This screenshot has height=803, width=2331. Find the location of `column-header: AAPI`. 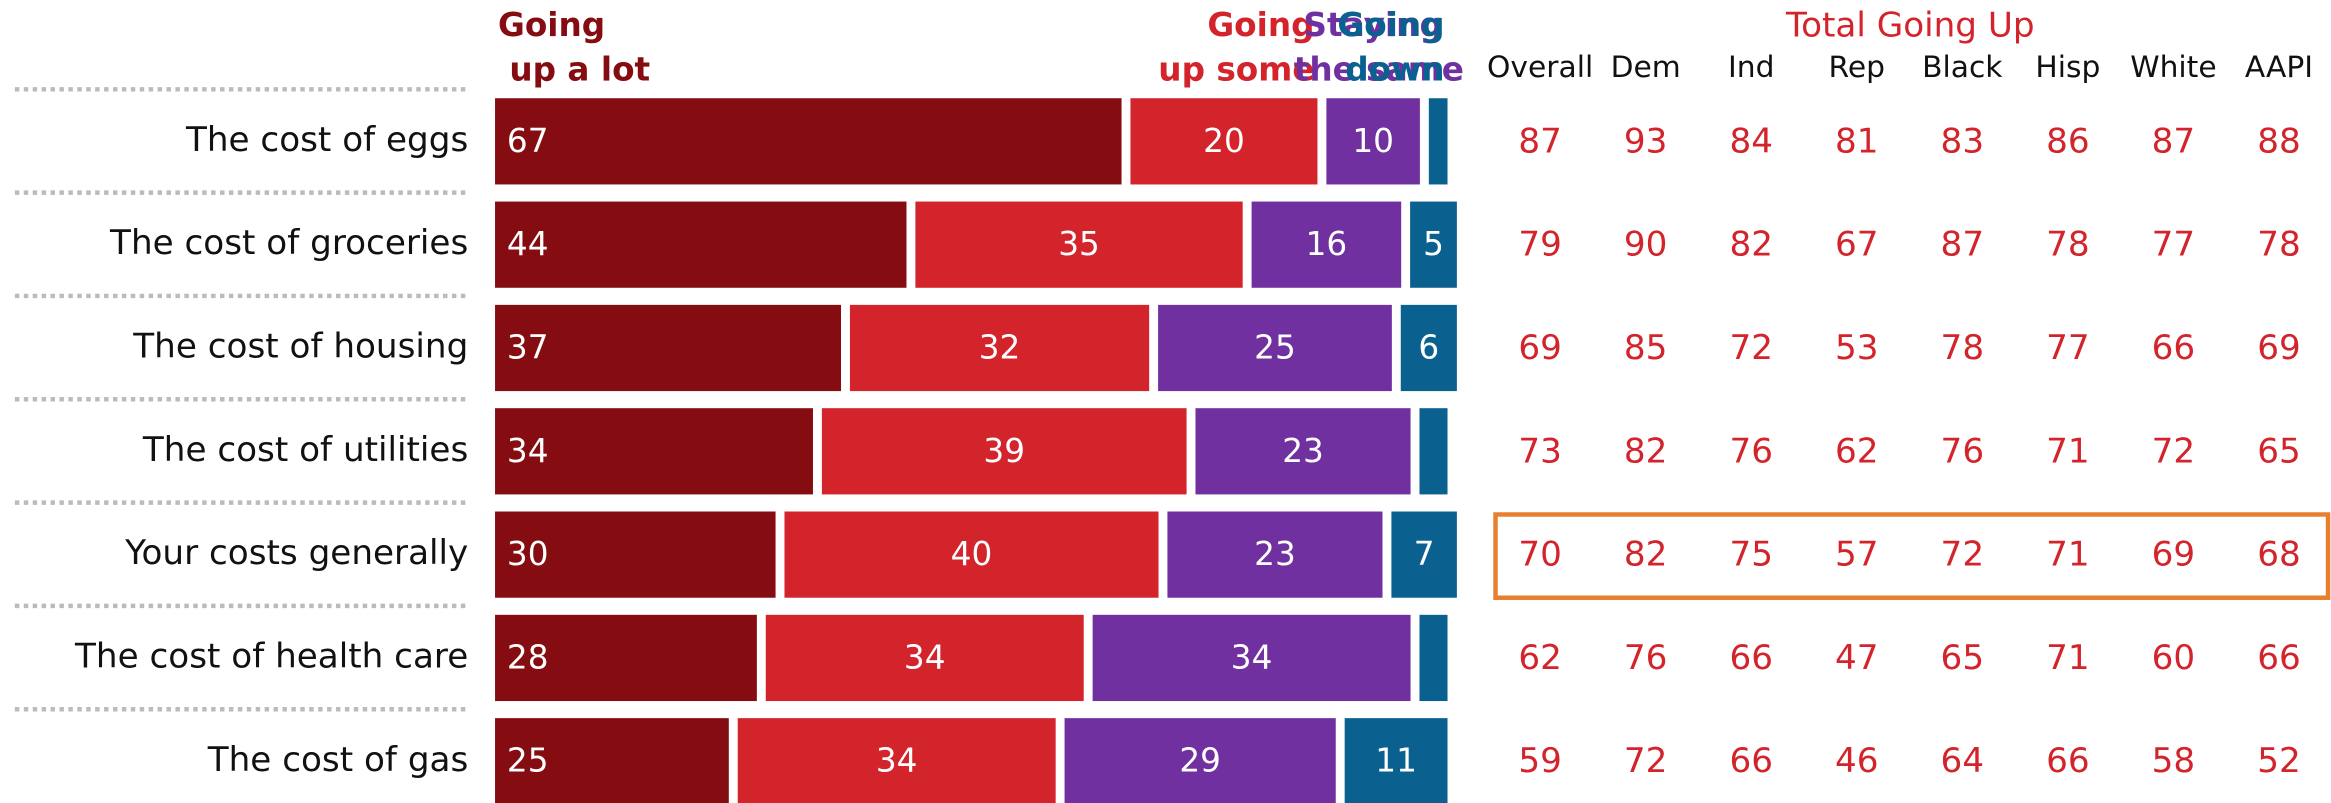

column-header: AAPI is located at coordinates (2279, 67).